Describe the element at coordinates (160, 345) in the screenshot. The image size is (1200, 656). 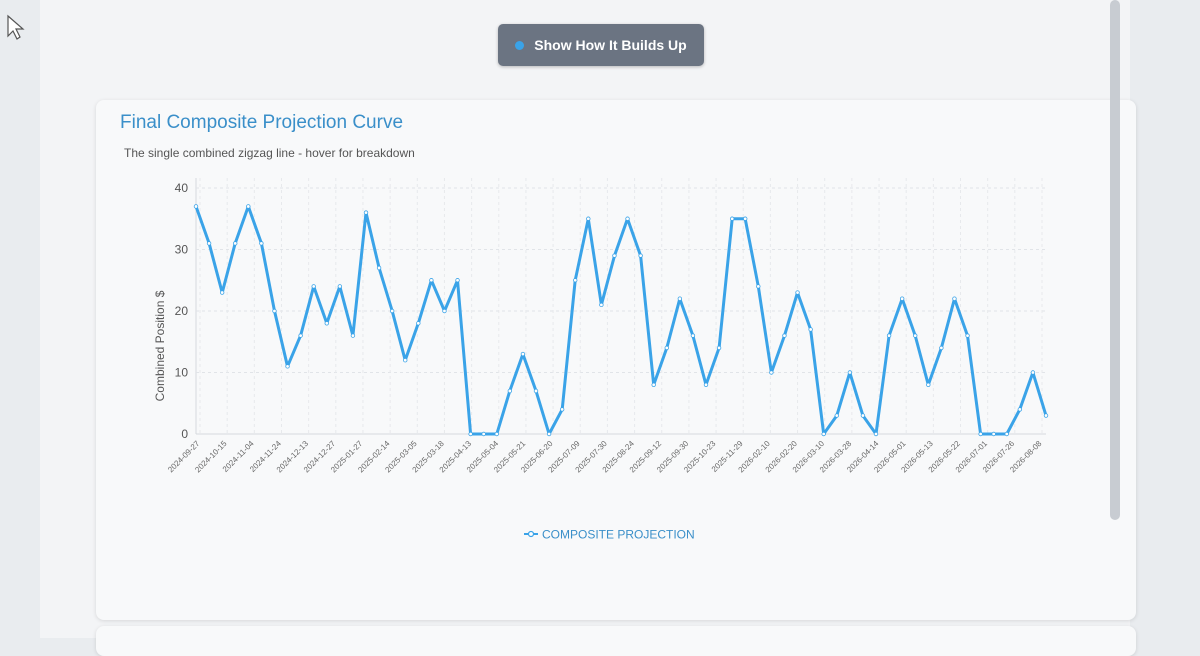
I see `y-axis-label: Combined Position $` at that location.